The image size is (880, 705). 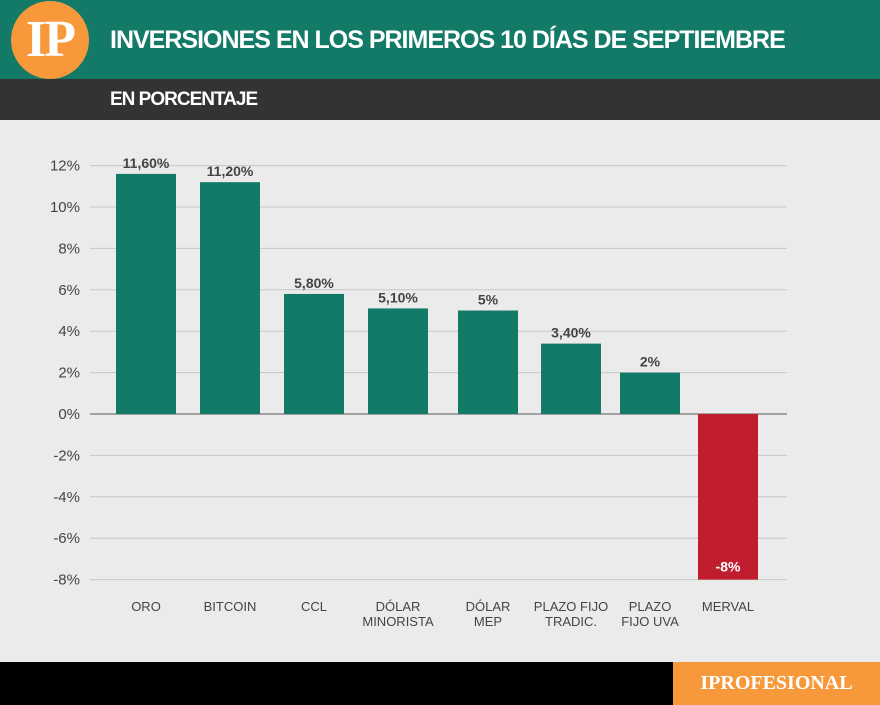 I want to click on x-tick-label: MEP, so click(x=488, y=621).